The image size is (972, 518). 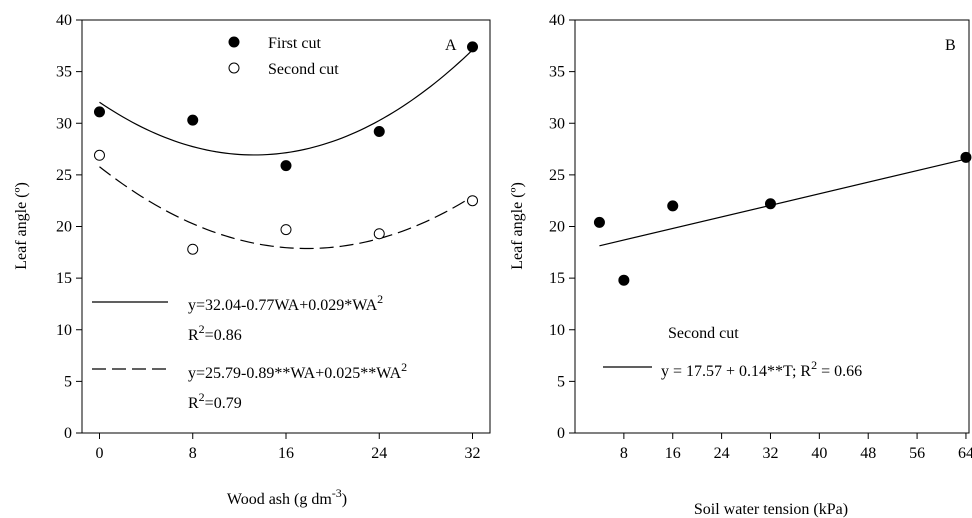 I want to click on equation-second-cut: y=25.79-0.89**WA+0.025**WA2, so click(x=297, y=371).